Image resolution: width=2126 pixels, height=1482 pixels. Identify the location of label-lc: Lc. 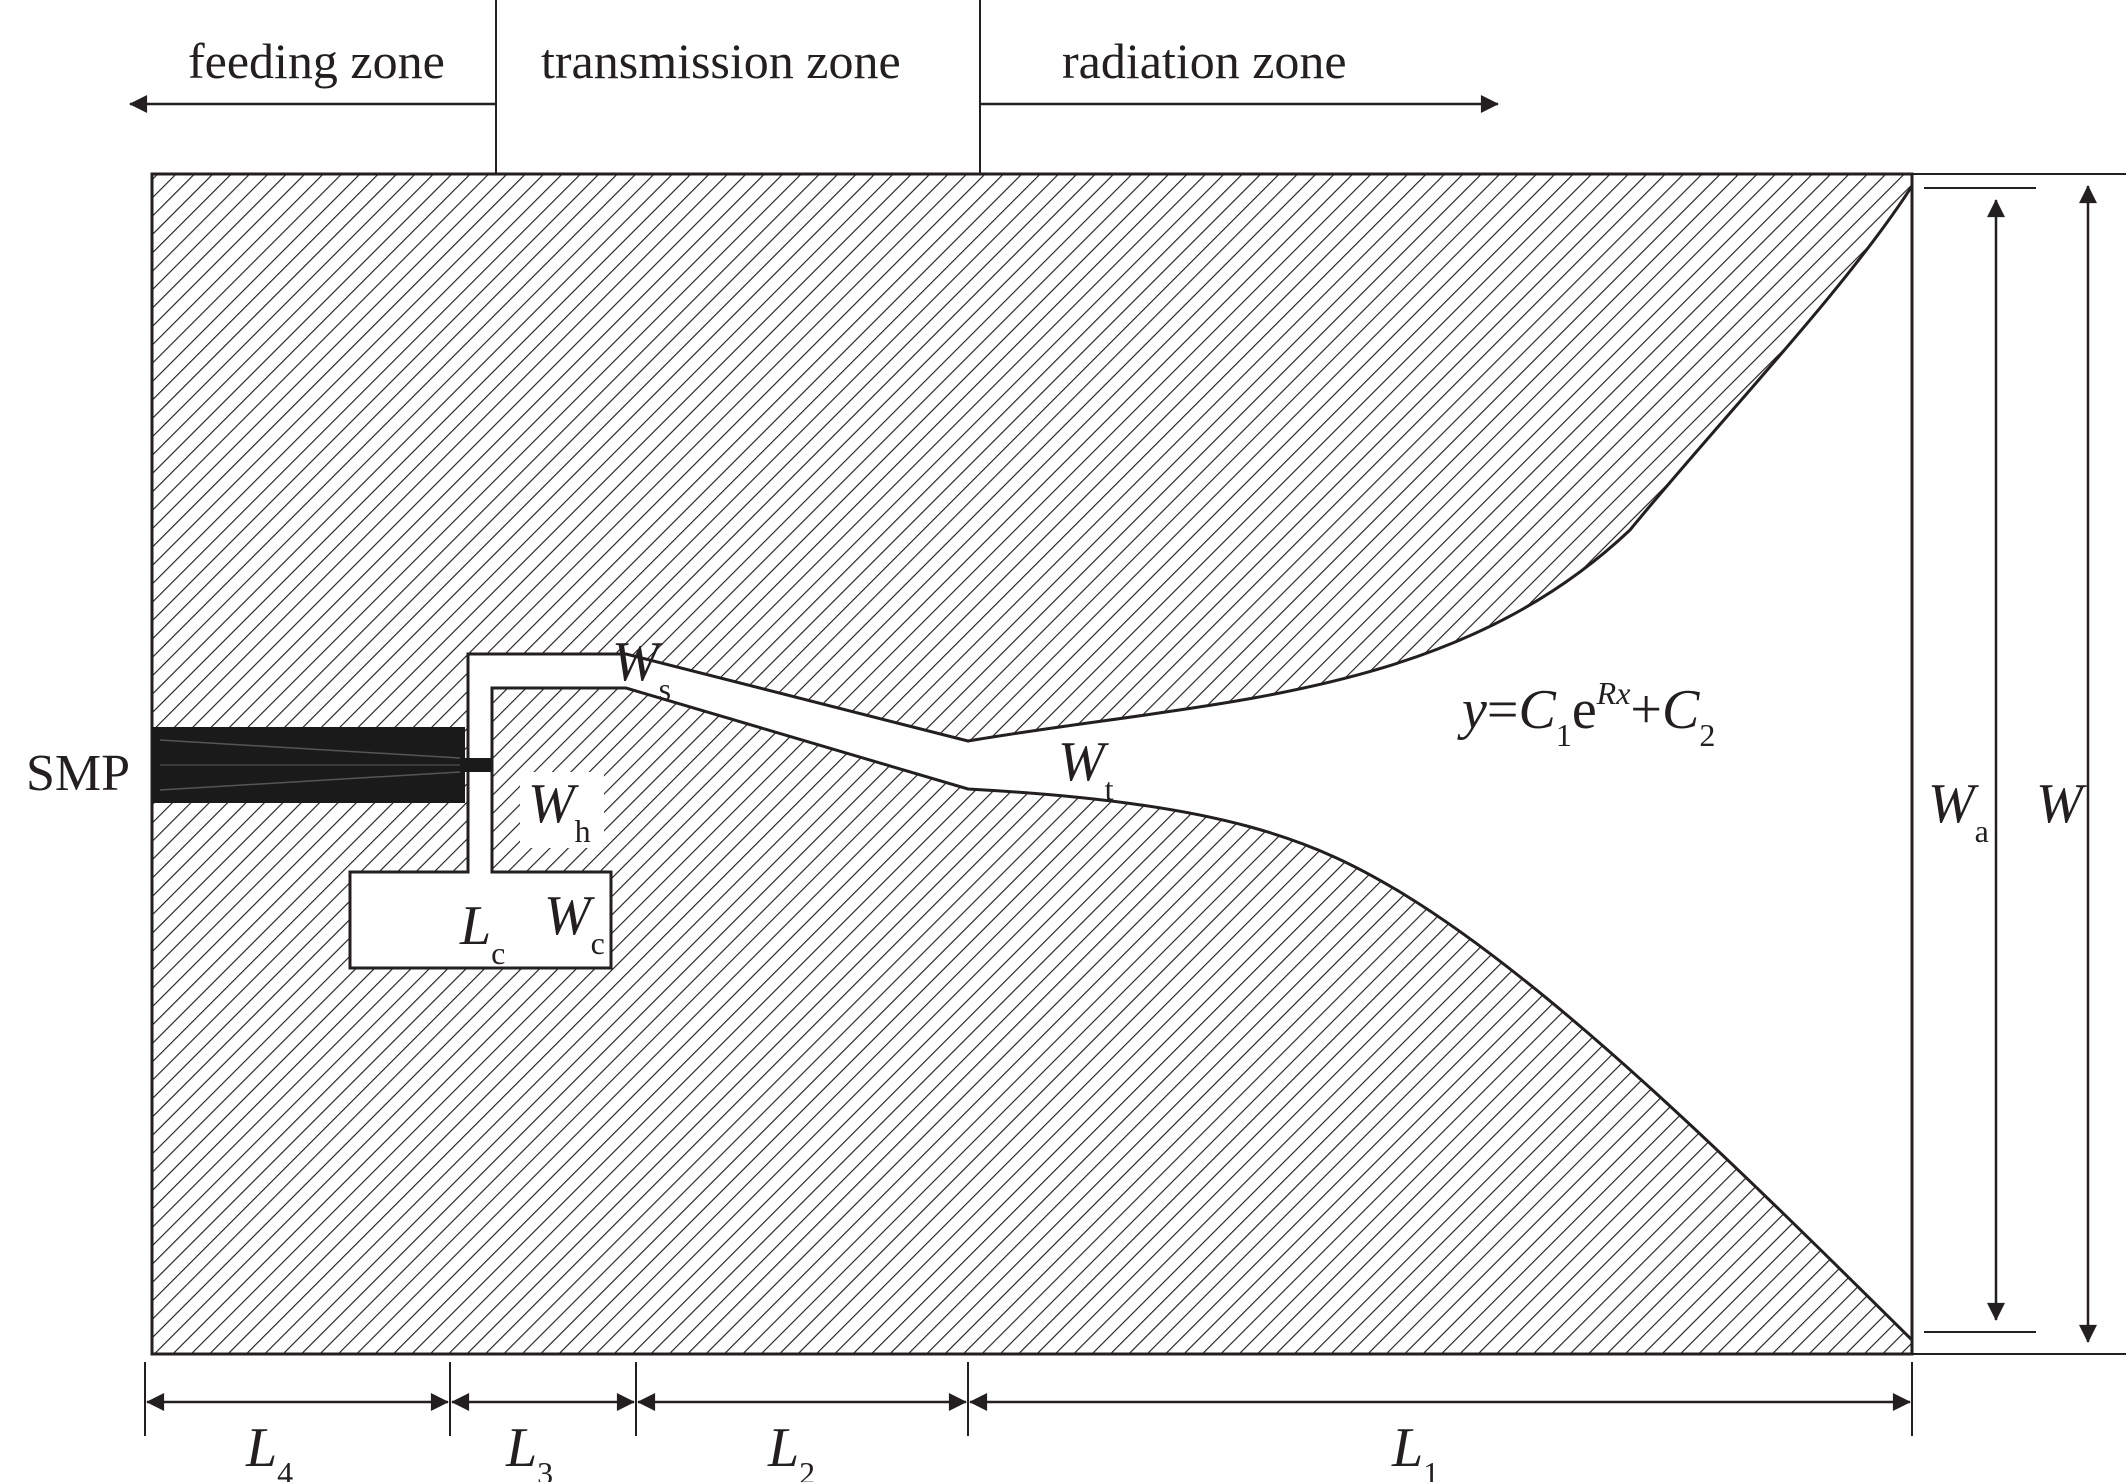
(482, 933).